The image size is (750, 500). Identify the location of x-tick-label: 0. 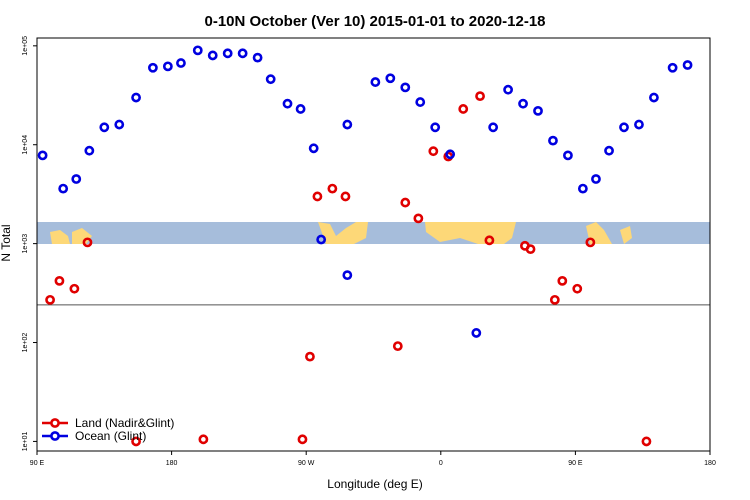
(441, 463).